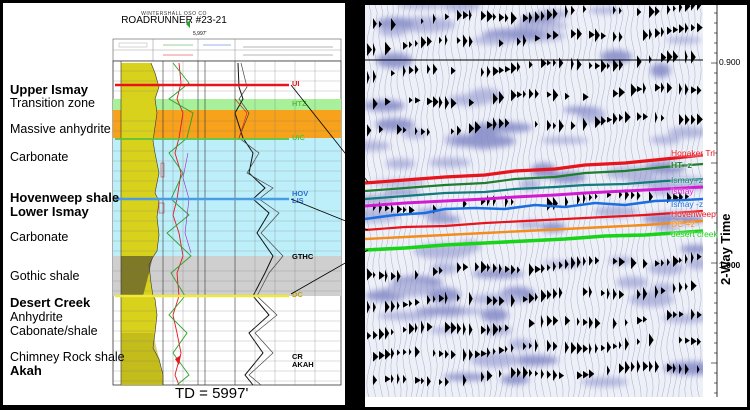 This screenshot has width=750, height=410. I want to click on horizon-label: Ismay -z, so click(687, 204).